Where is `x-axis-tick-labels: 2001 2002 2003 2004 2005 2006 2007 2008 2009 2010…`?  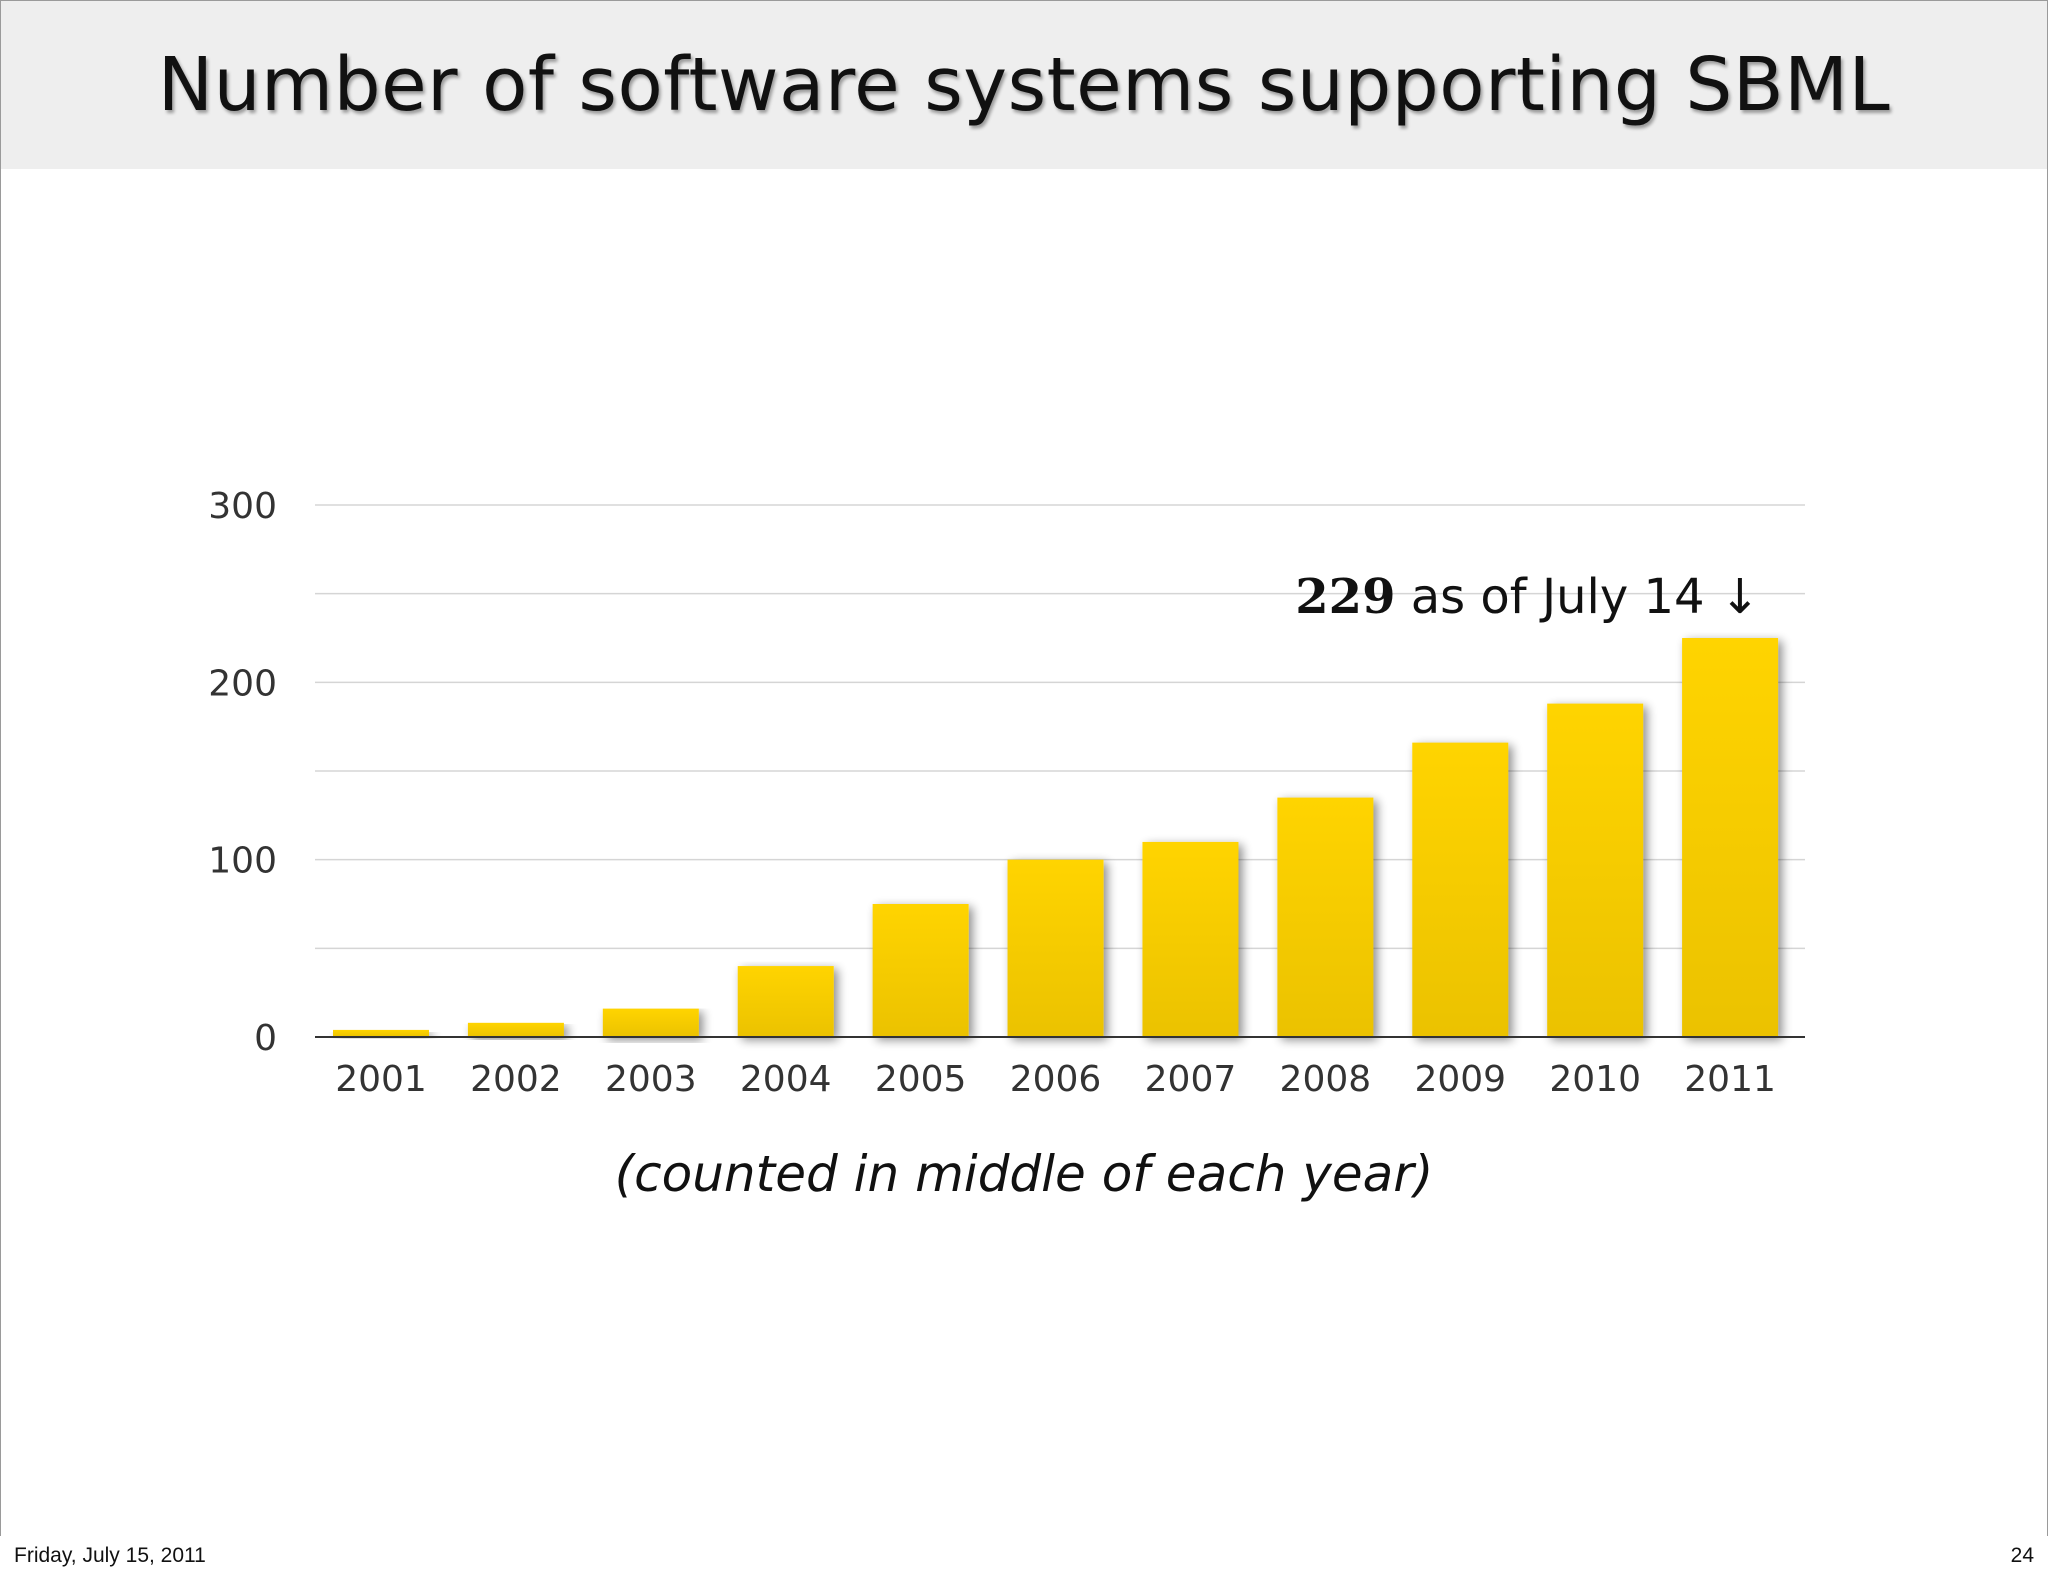 x-axis-tick-labels: 2001 2002 2003 2004 2005 2006 2007 2008 2009 2010… is located at coordinates (1055, 1079).